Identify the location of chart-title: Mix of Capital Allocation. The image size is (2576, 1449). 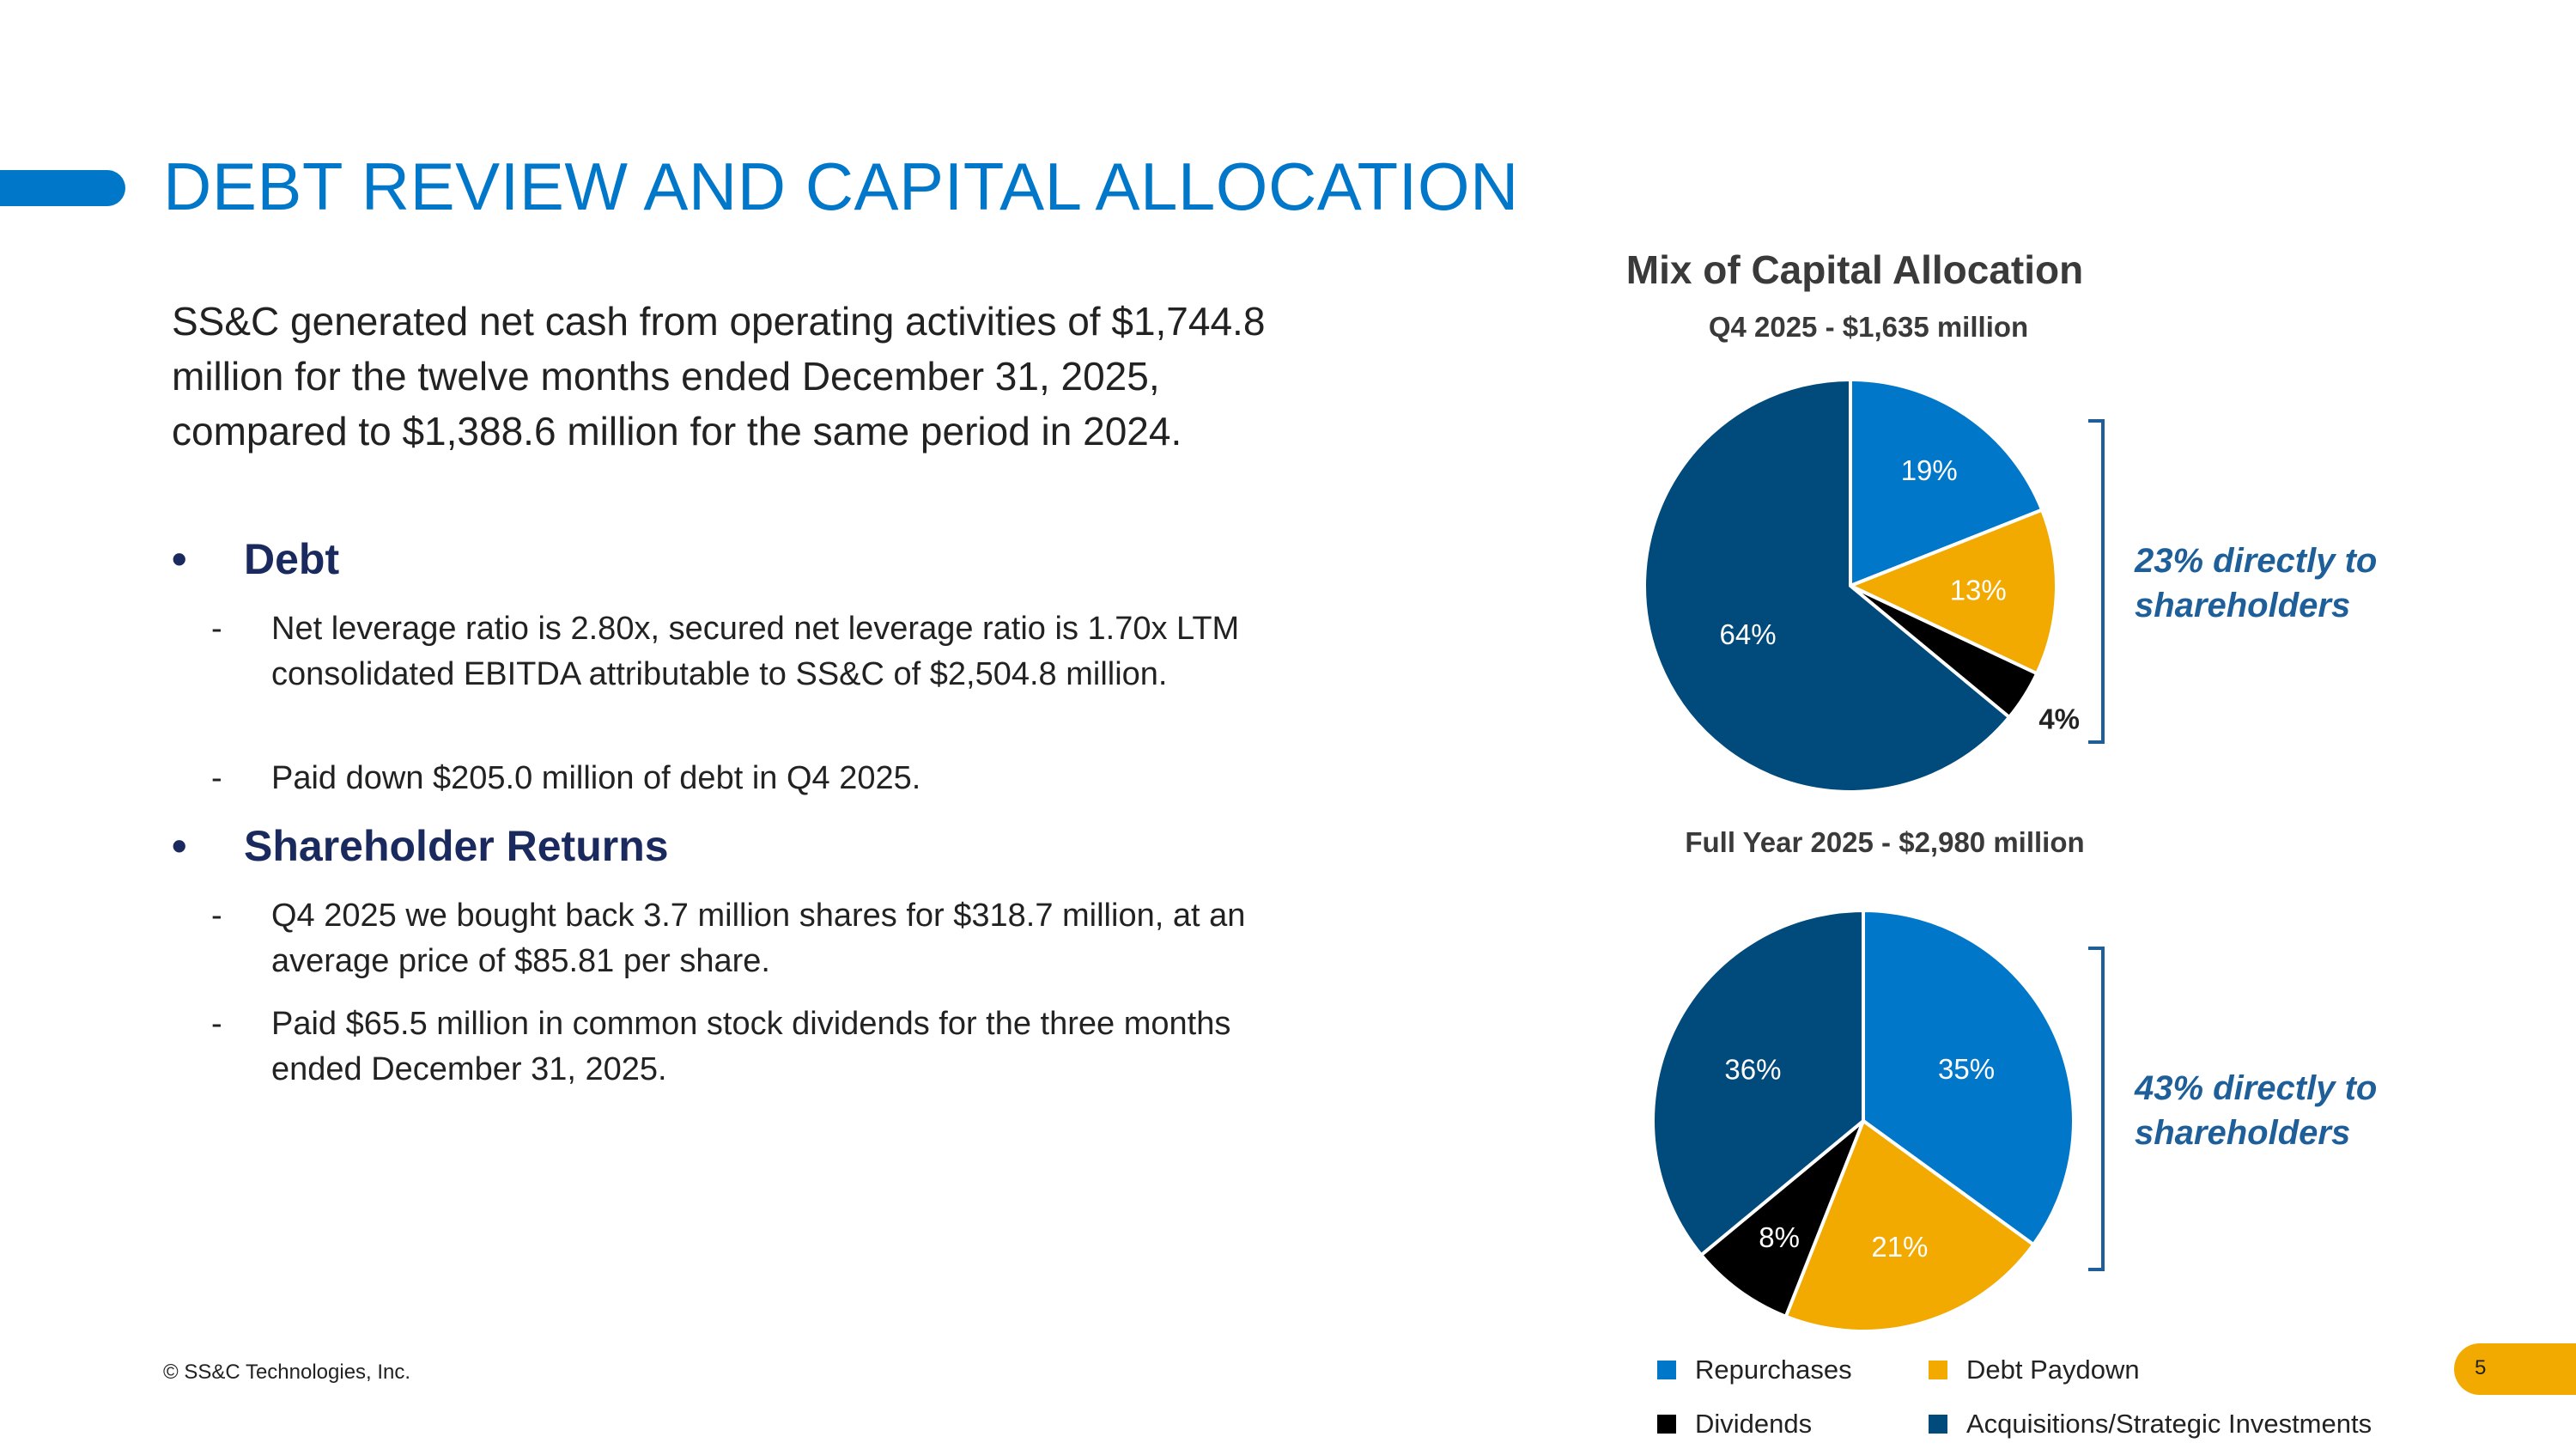
(1855, 269).